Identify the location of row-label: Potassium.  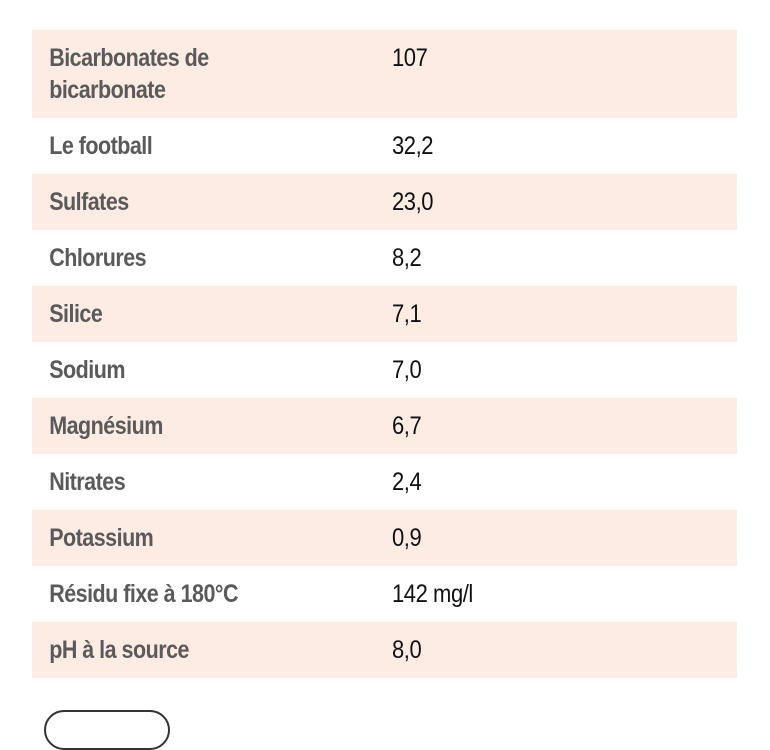
(101, 538).